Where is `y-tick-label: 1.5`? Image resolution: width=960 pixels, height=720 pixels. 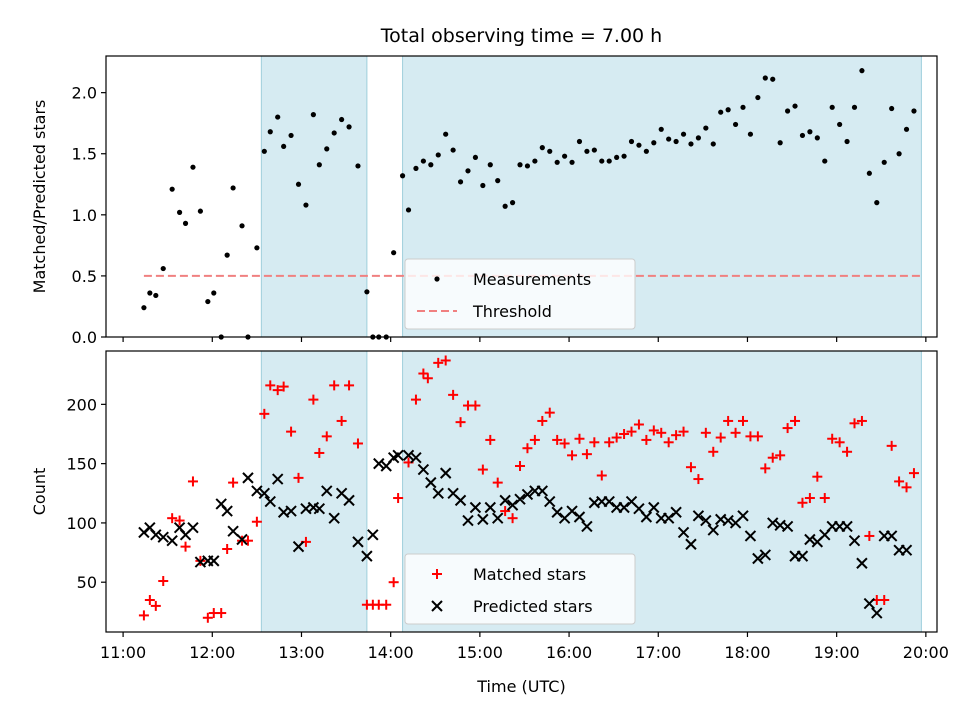
y-tick-label: 1.5 is located at coordinates (84, 154).